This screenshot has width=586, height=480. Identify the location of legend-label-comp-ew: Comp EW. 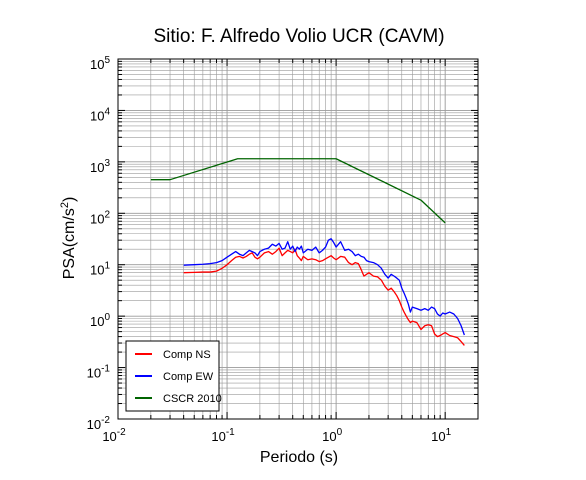
(188, 377).